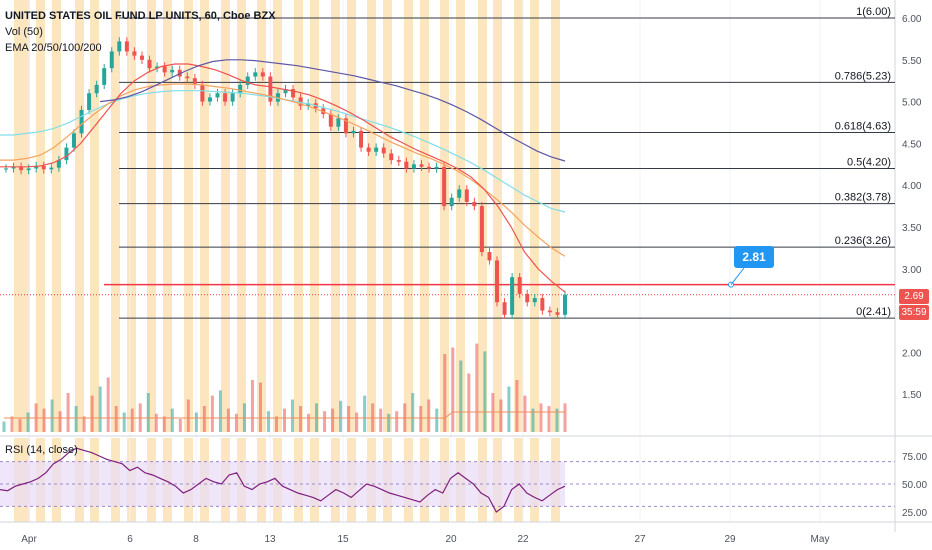 This screenshot has height=550, width=932. Describe the element at coordinates (912, 353) in the screenshot. I see `price-tick-label: 2.00` at that location.